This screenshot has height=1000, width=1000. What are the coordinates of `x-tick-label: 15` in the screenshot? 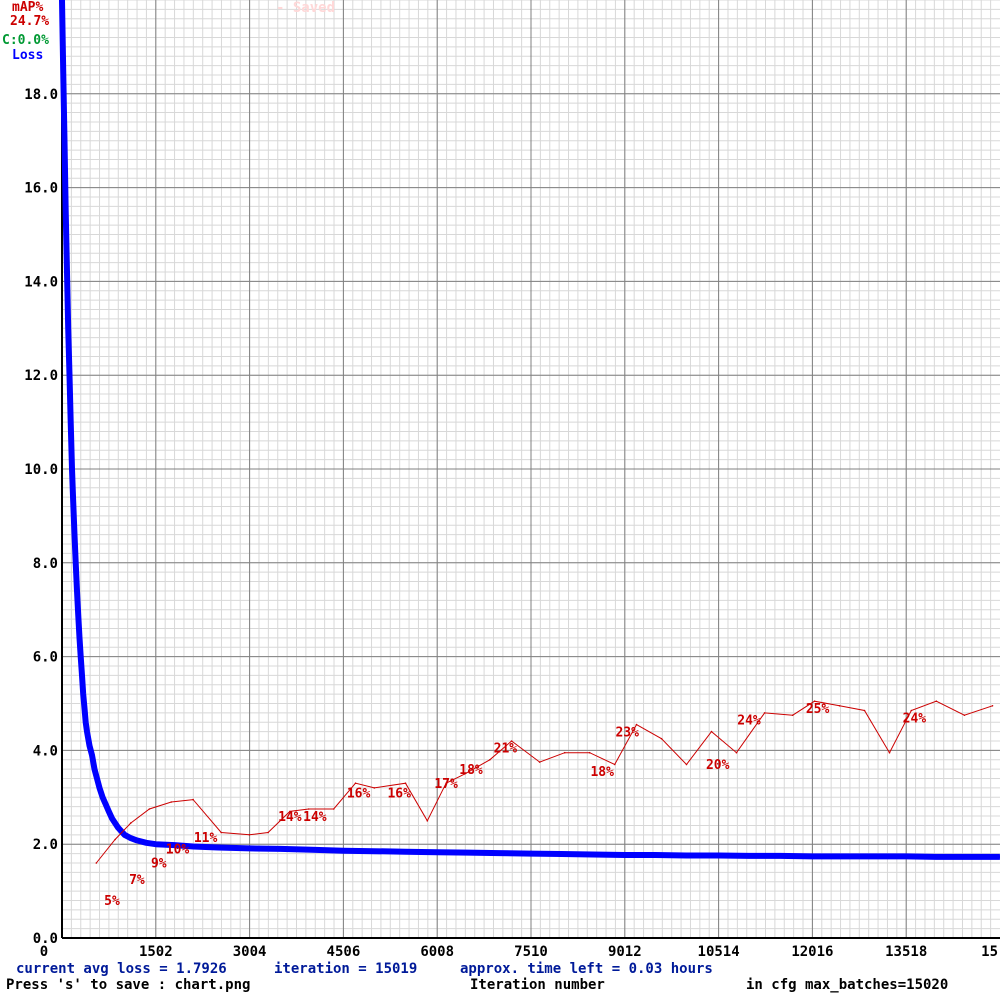 It's located at (989, 952).